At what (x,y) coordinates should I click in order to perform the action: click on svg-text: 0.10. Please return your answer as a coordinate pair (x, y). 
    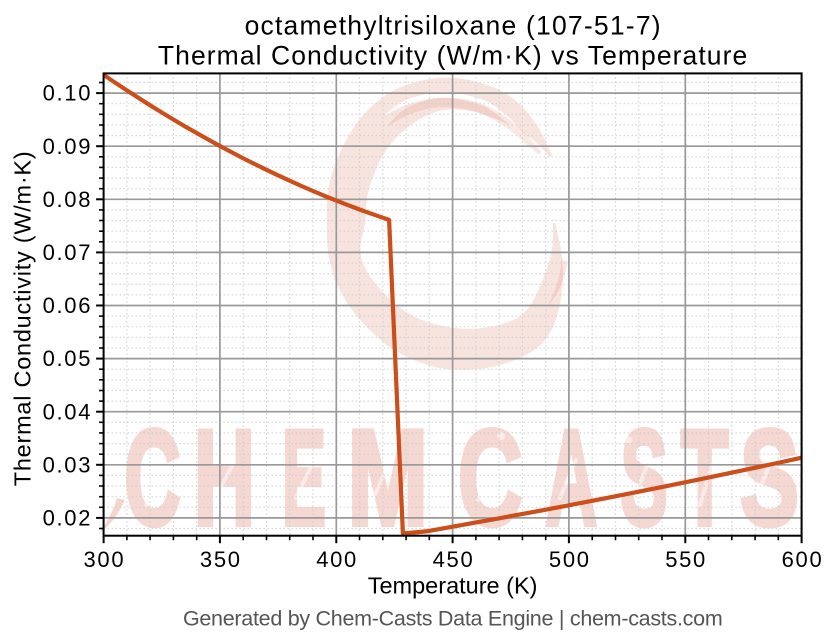
    Looking at the image, I should click on (68, 93).